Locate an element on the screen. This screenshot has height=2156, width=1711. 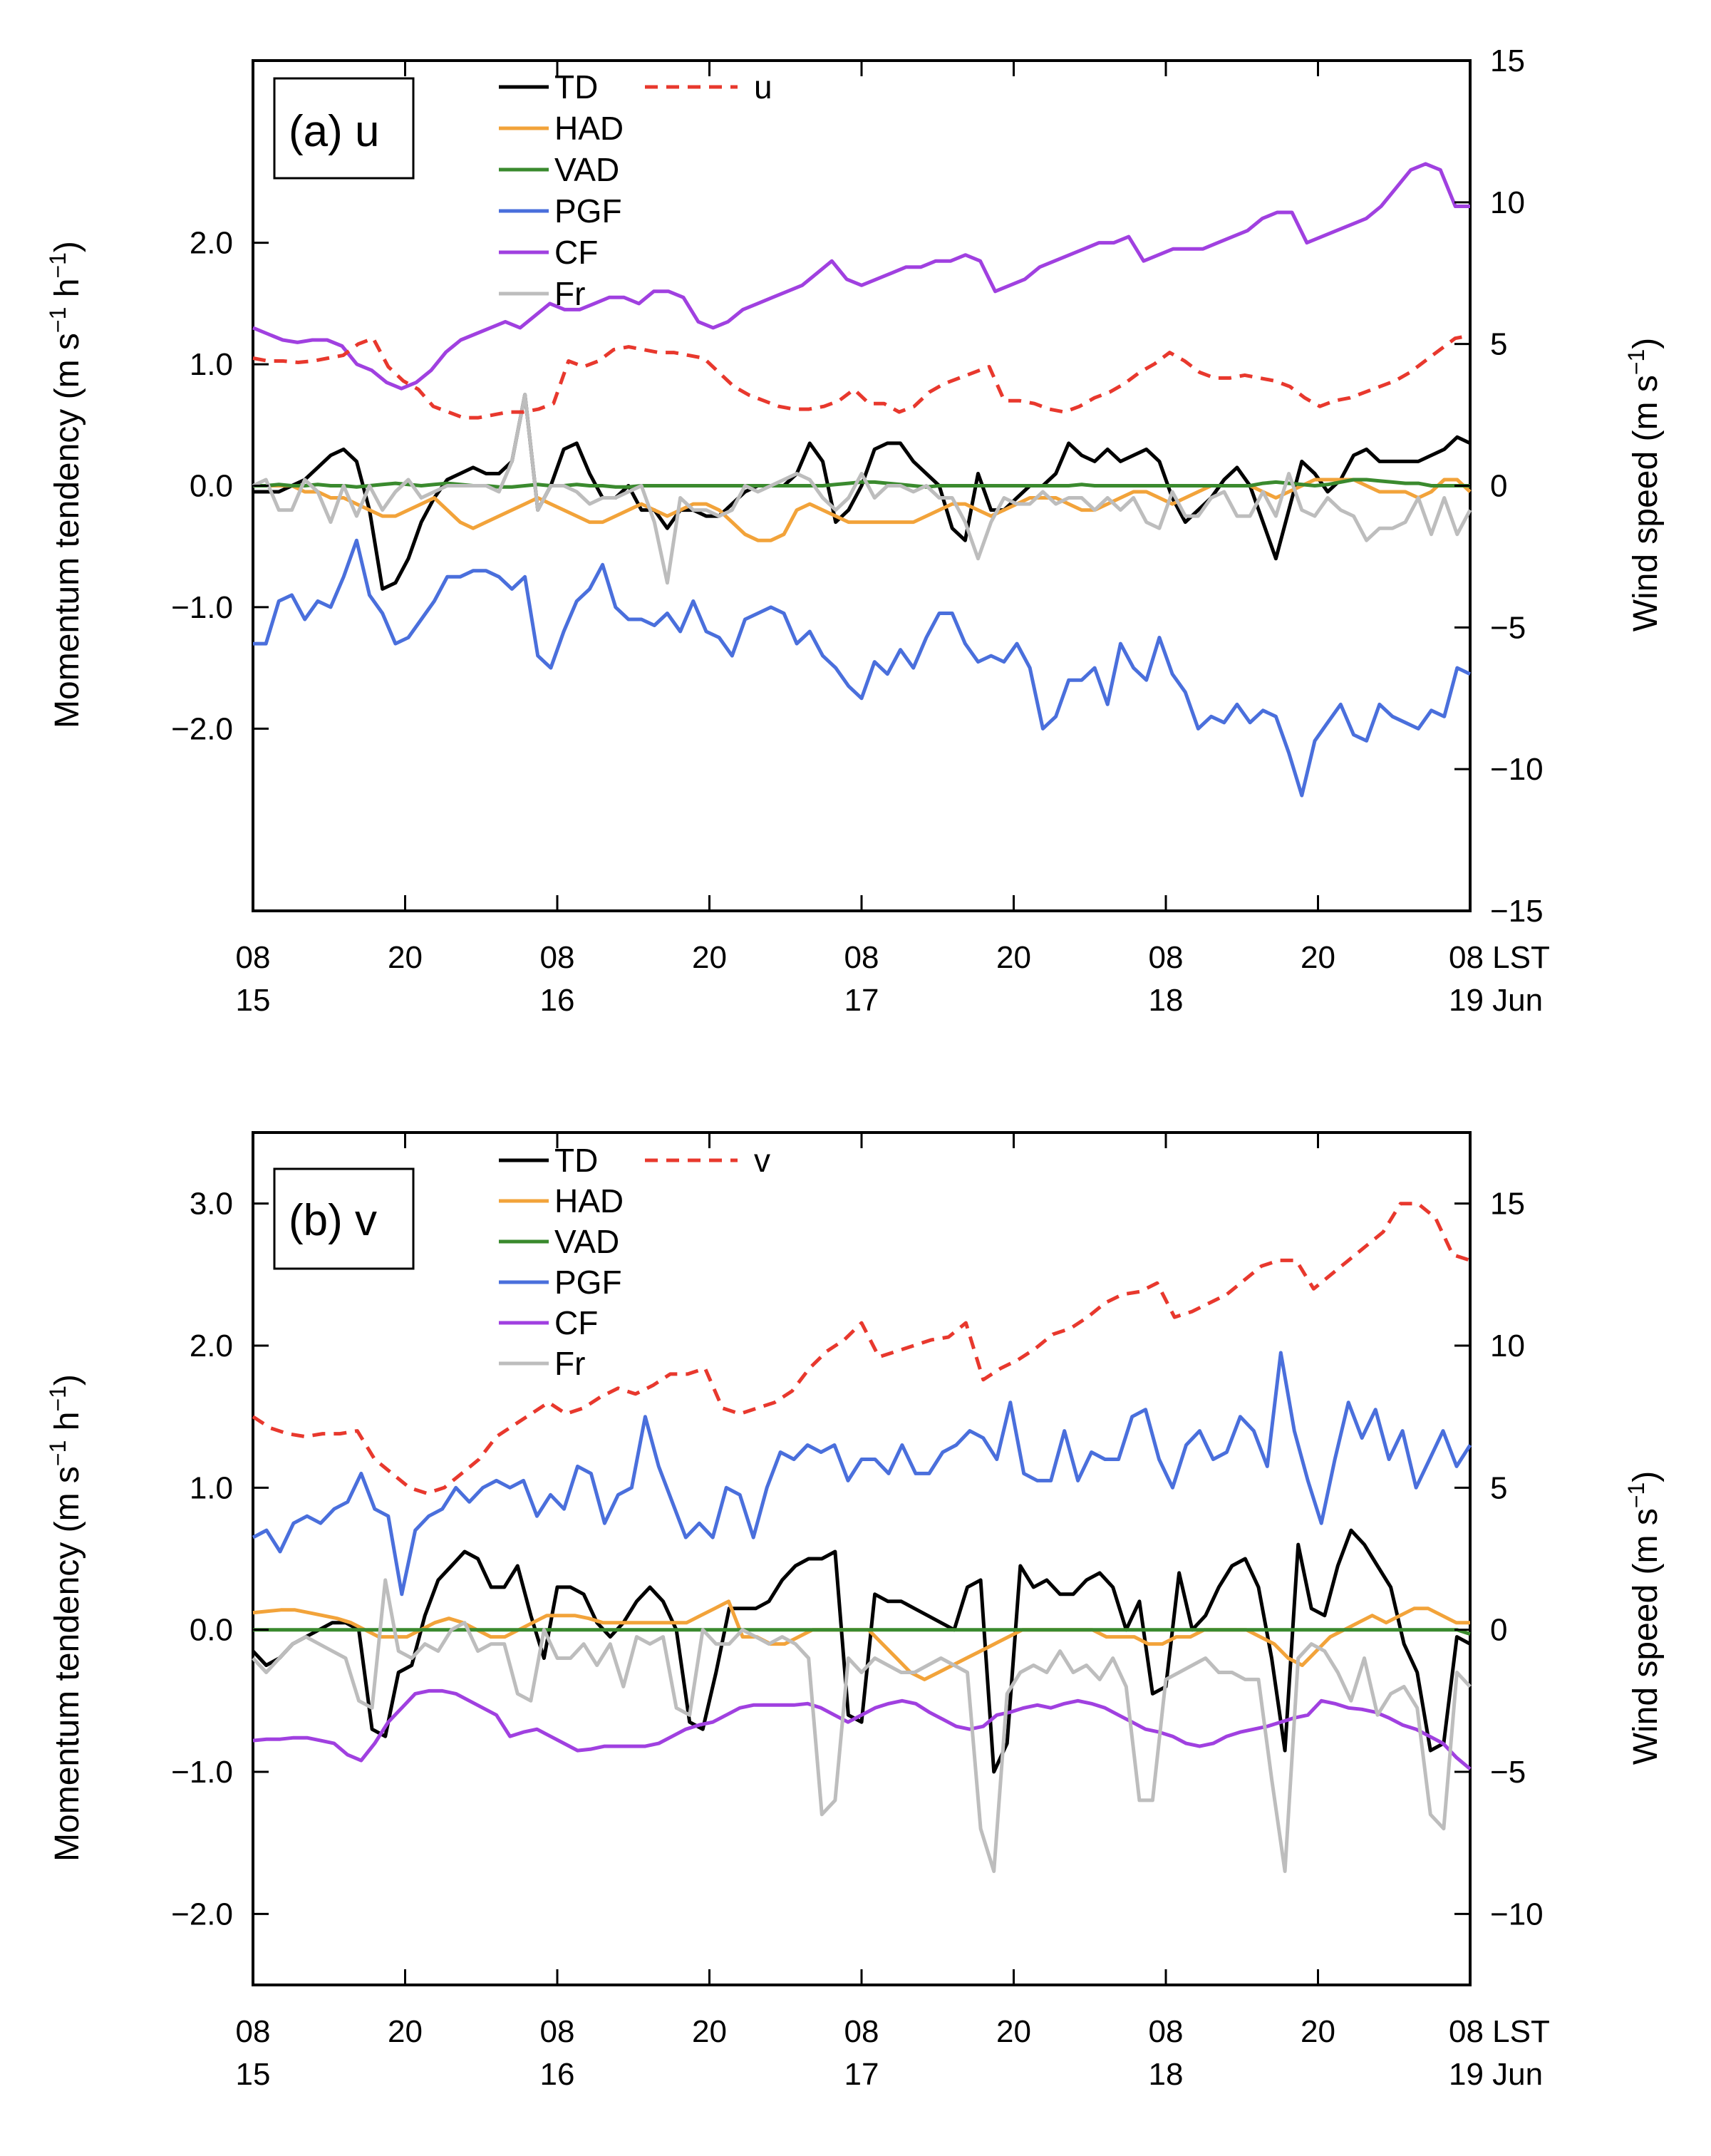
x-tick-label-date-b-2: 16 is located at coordinates (557, 2075).